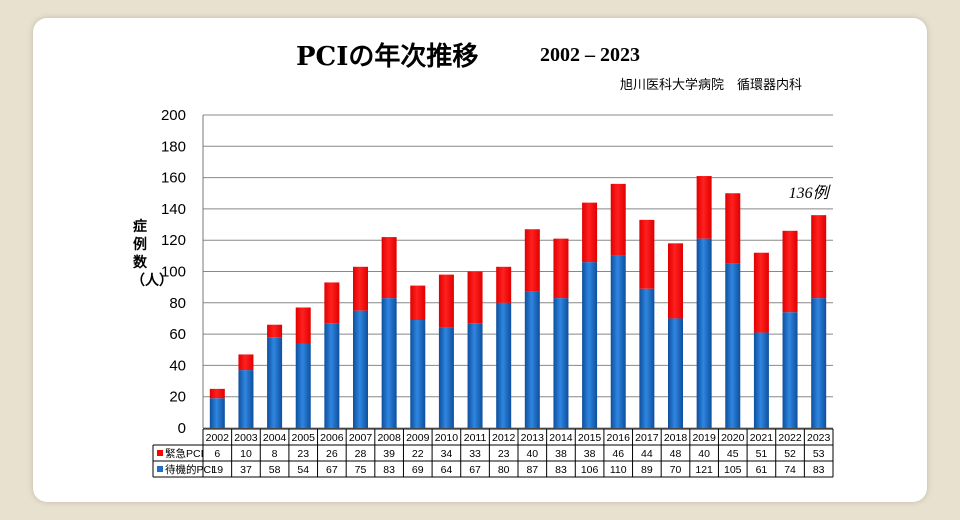 This screenshot has height=520, width=960. I want to click on y-tick-label: 40, so click(177, 365).